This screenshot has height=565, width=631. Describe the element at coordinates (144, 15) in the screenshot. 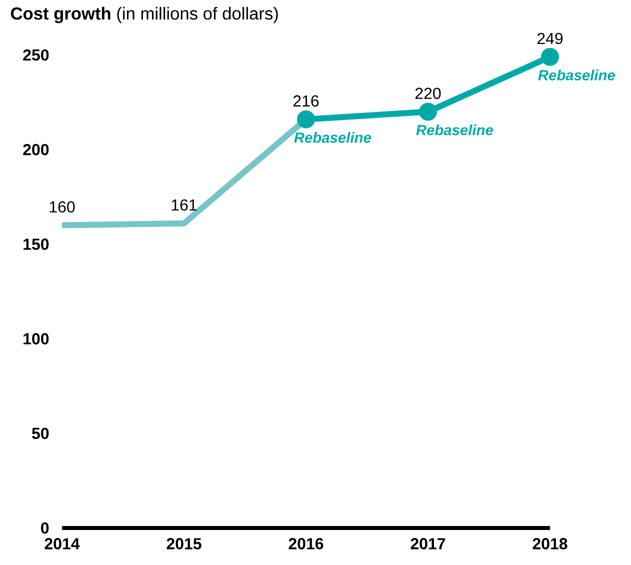

I see `chart-title: Cost growth (in millions of dollars)` at that location.